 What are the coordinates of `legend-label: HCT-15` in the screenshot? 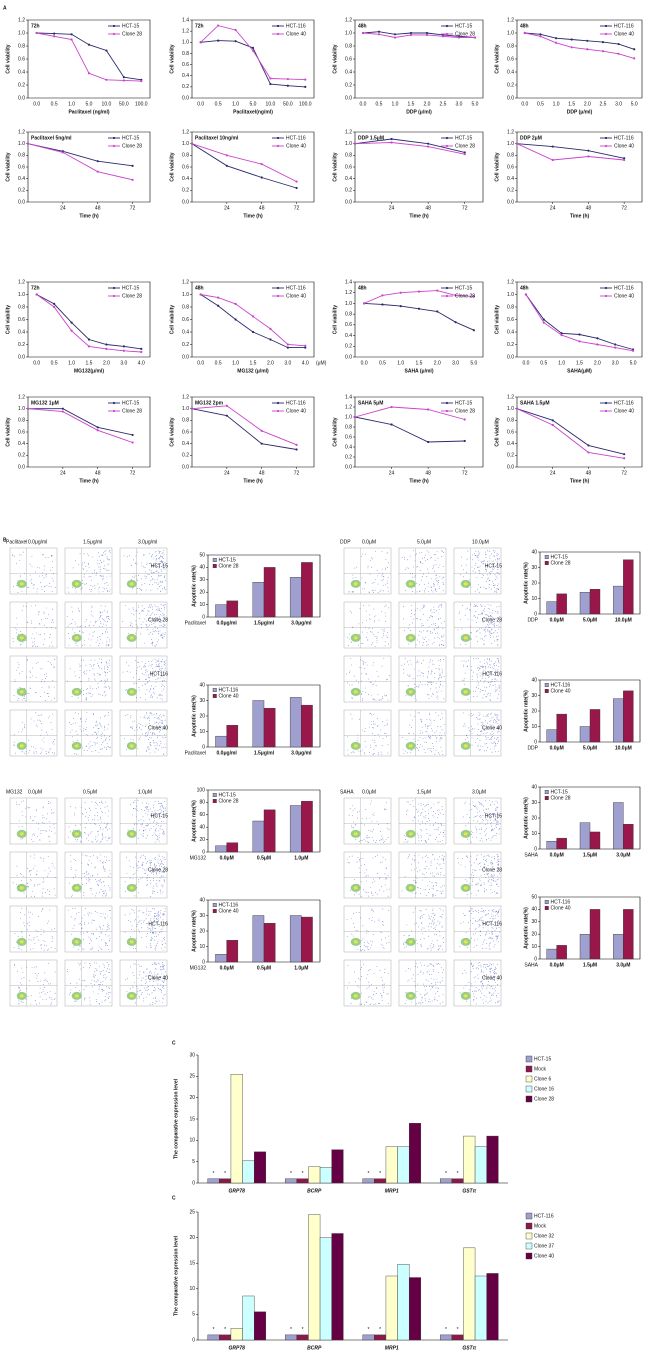 It's located at (130, 26).